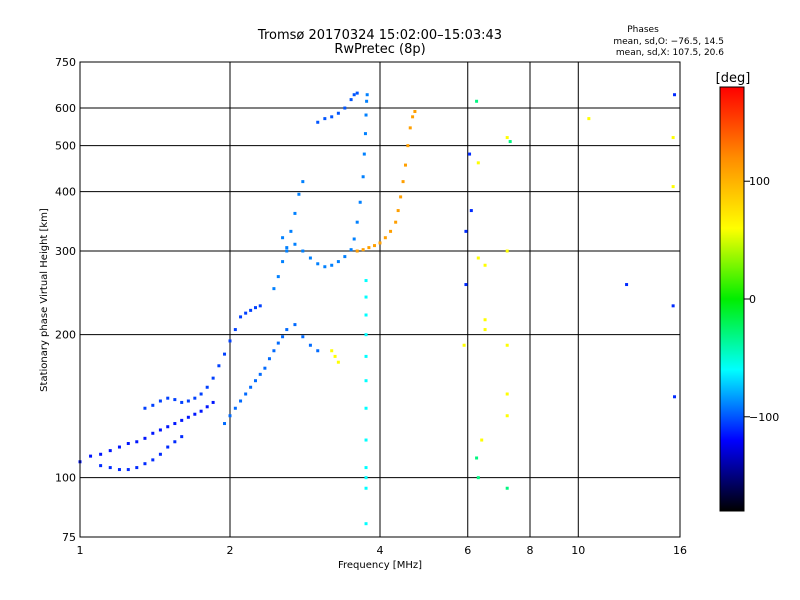  What do you see at coordinates (379, 49) in the screenshot?
I see `chart-subtitle: RwPretec (8p)` at bounding box center [379, 49].